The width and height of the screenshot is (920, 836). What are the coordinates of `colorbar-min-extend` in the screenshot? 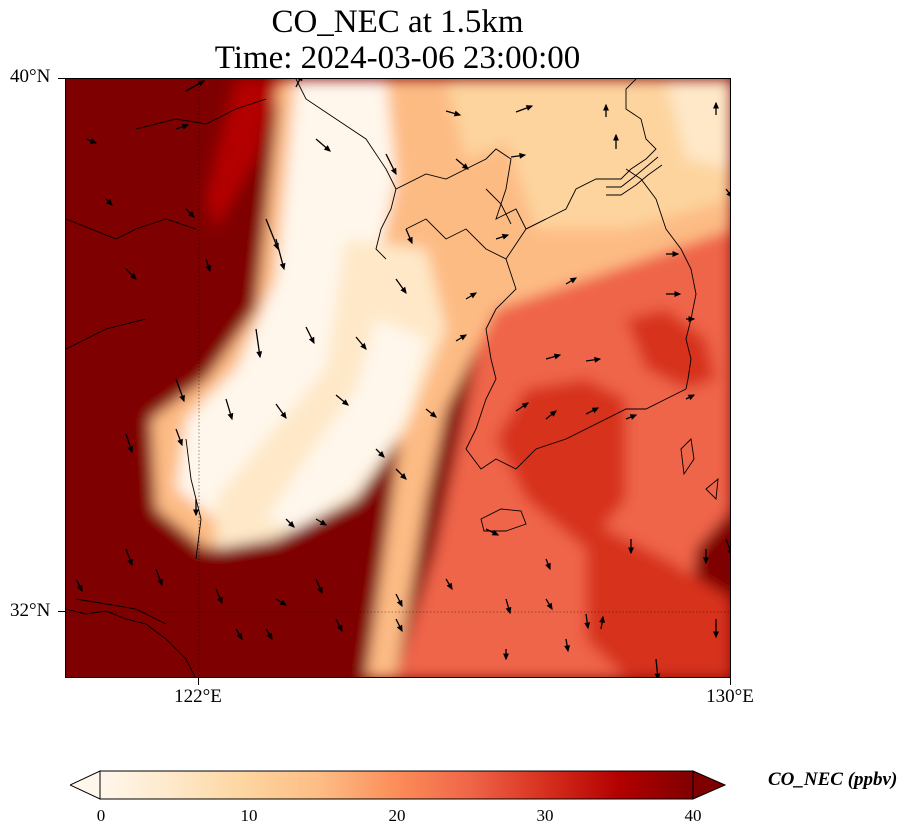 It's located at (85, 785).